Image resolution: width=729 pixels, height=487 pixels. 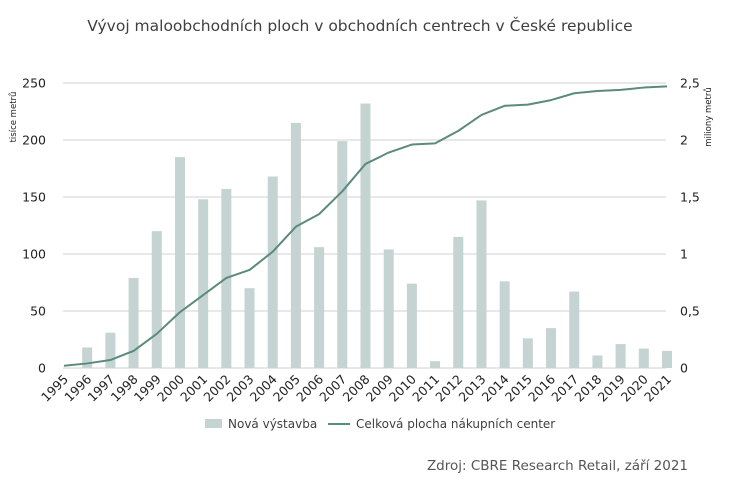 What do you see at coordinates (13, 117) in the screenshot?
I see `y-left-axis-title: tisíce metrů` at bounding box center [13, 117].